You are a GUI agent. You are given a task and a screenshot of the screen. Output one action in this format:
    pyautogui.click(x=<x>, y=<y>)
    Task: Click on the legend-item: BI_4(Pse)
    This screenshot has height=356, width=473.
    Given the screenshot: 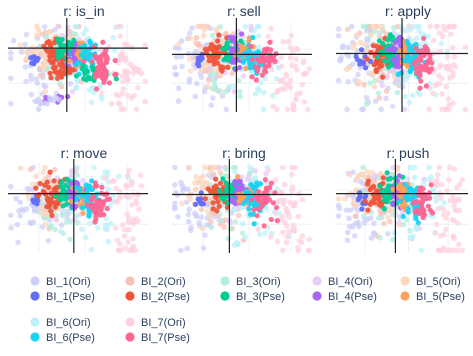 What is the action you would take?
    pyautogui.click(x=344, y=297)
    